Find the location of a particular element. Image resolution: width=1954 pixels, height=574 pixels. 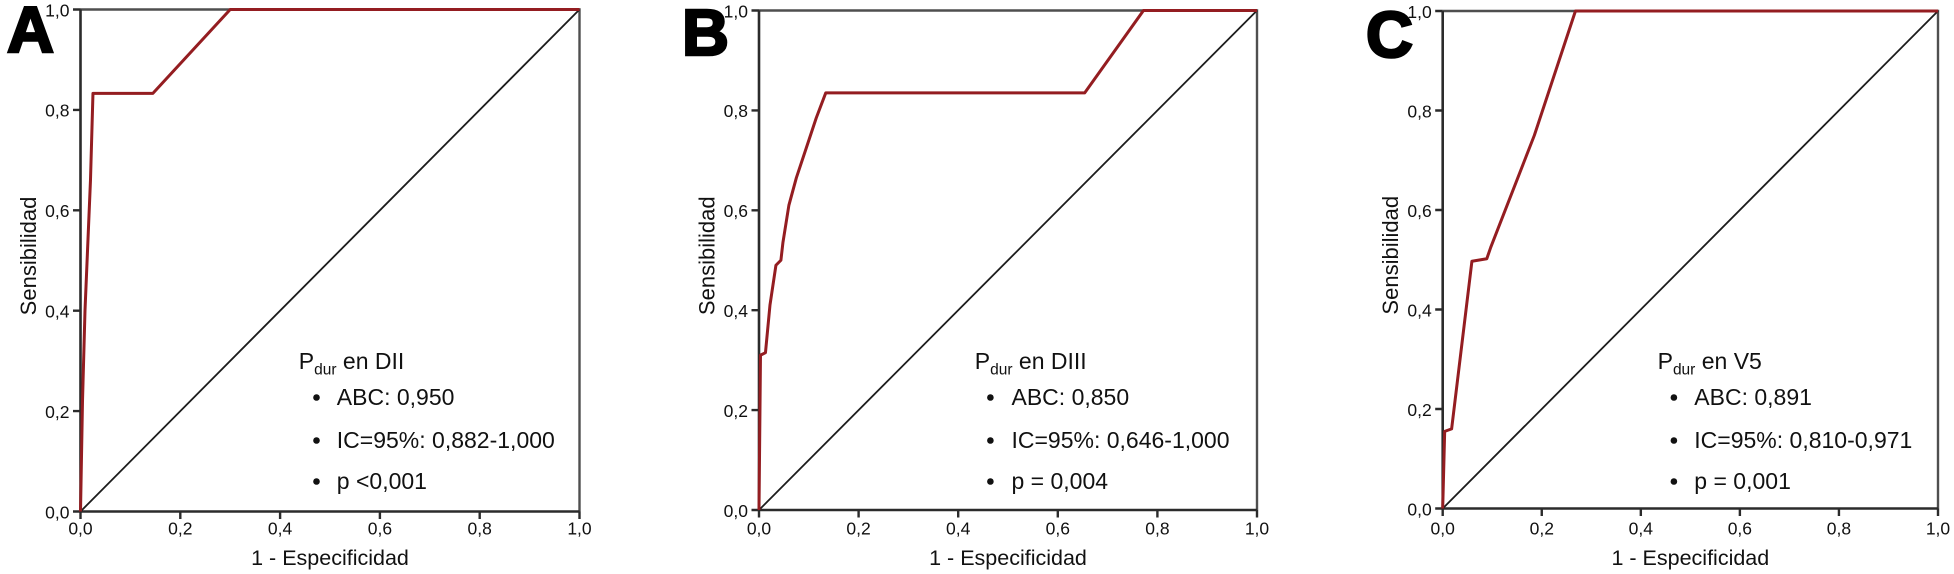

svg-text: p <0,001 is located at coordinates (382, 481).